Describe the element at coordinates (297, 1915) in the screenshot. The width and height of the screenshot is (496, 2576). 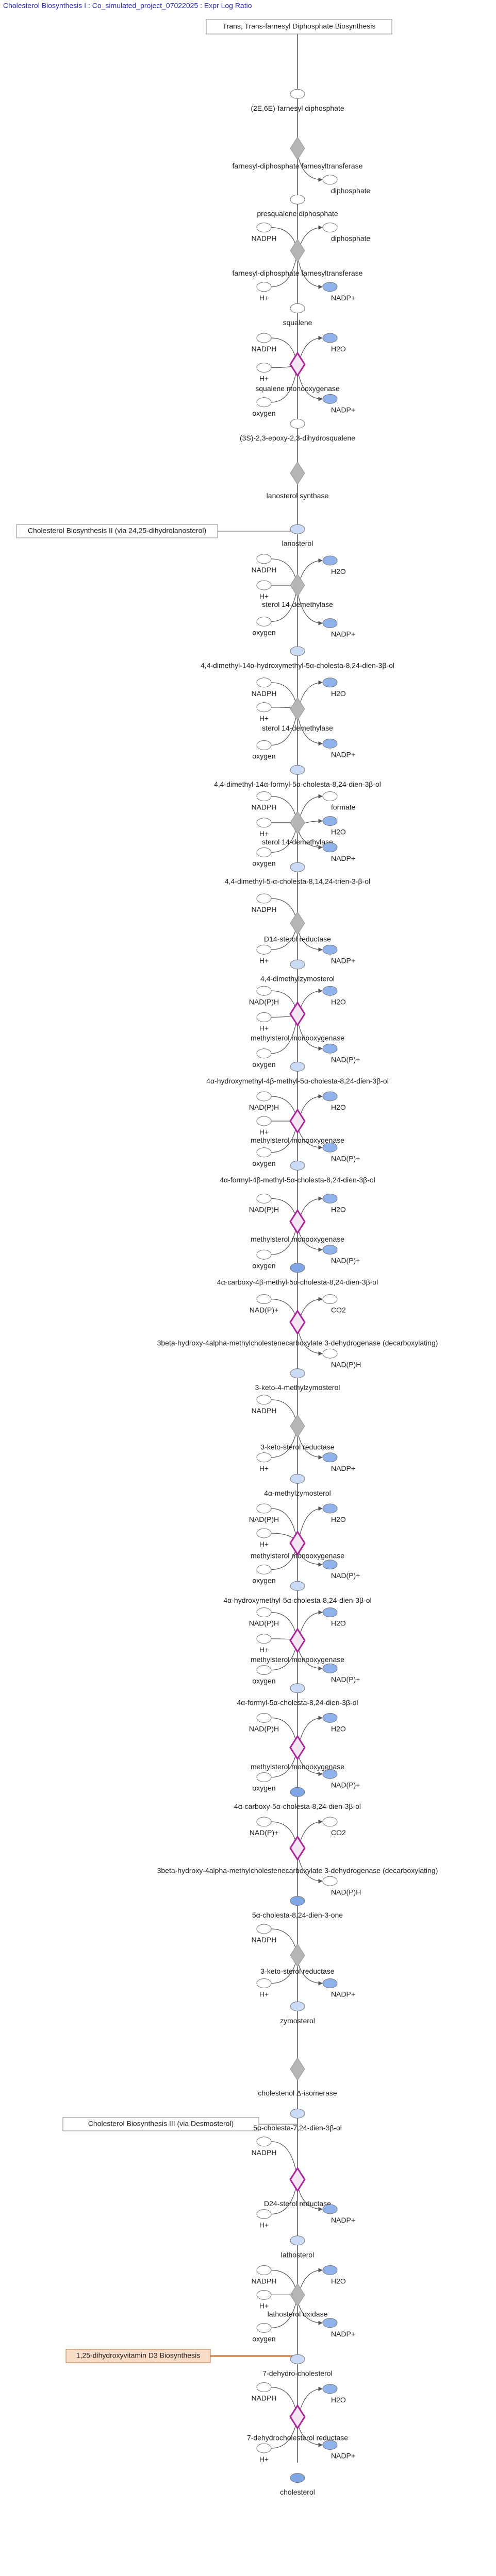
I see `metabolite-label: 5α-cholesta-8,24-dien-3-one` at that location.